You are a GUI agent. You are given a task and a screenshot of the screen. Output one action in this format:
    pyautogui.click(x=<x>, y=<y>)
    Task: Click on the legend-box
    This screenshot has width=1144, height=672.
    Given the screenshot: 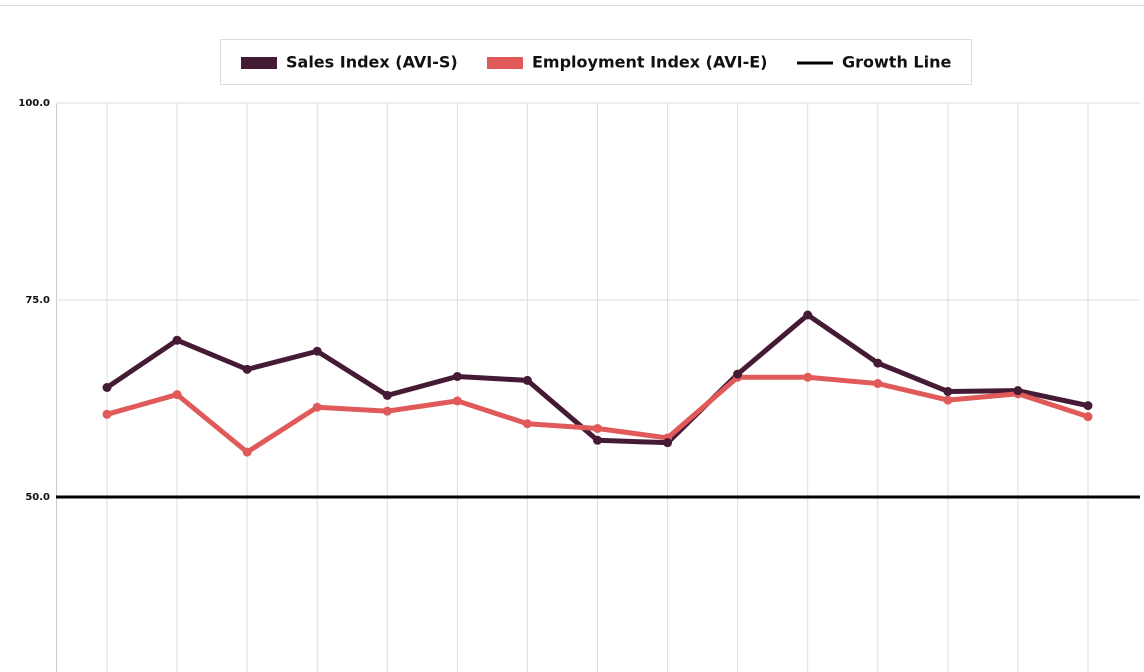 What is the action you would take?
    pyautogui.click(x=596, y=62)
    